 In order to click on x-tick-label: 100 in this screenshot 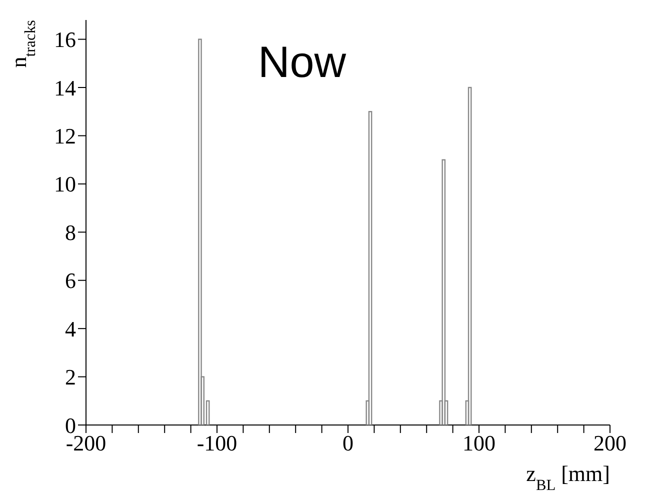, I will do `click(479, 443)`.